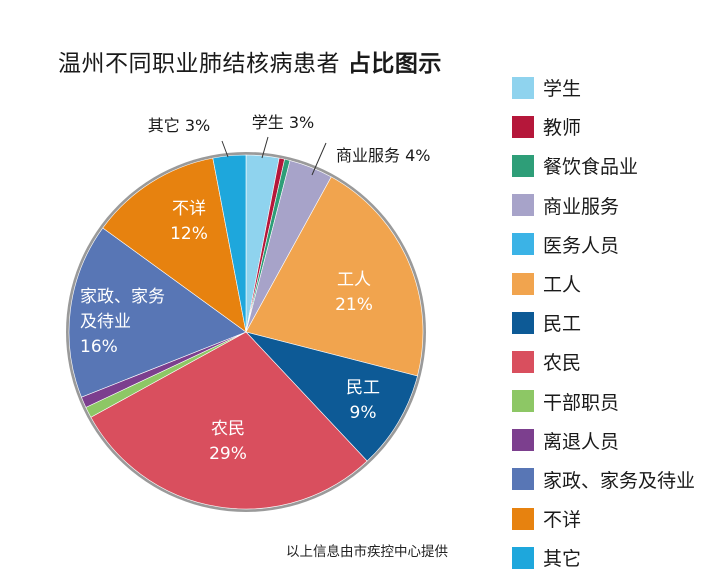 This screenshot has width=720, height=582. I want to click on source-note: 以上信息由市疾控中心提供, so click(367, 552).